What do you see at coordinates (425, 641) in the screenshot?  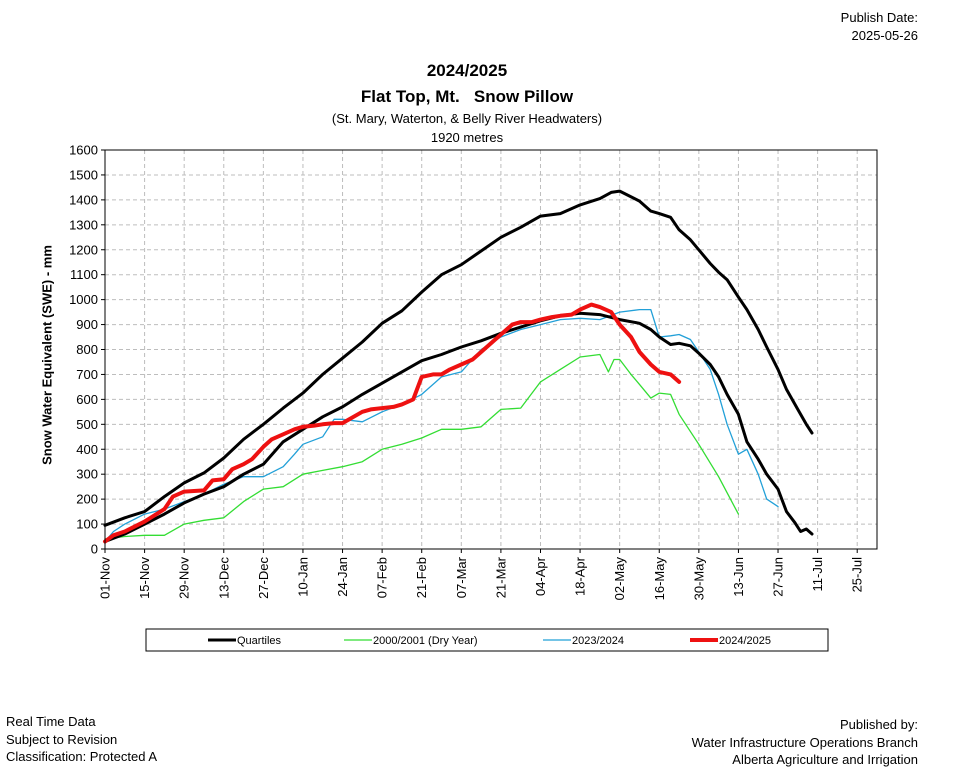 I see `legend-label-dry: 2000/2001 (Dry Year)` at bounding box center [425, 641].